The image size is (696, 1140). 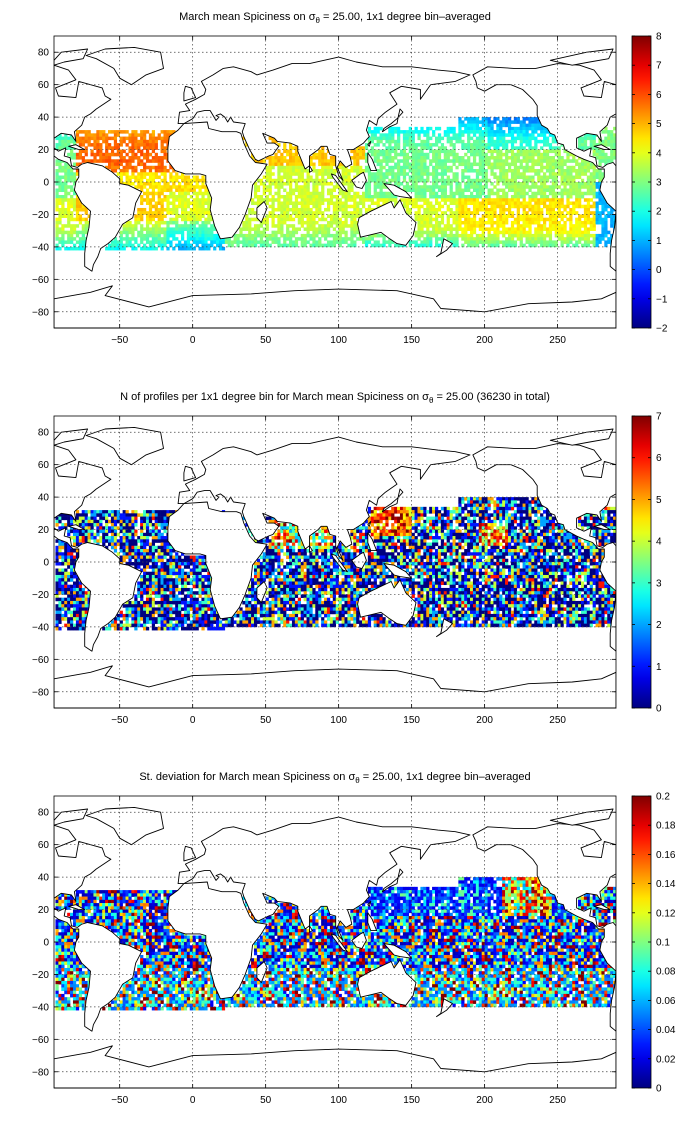 What do you see at coordinates (659, 183) in the screenshot?
I see `colorbar-tick-label: 3` at bounding box center [659, 183].